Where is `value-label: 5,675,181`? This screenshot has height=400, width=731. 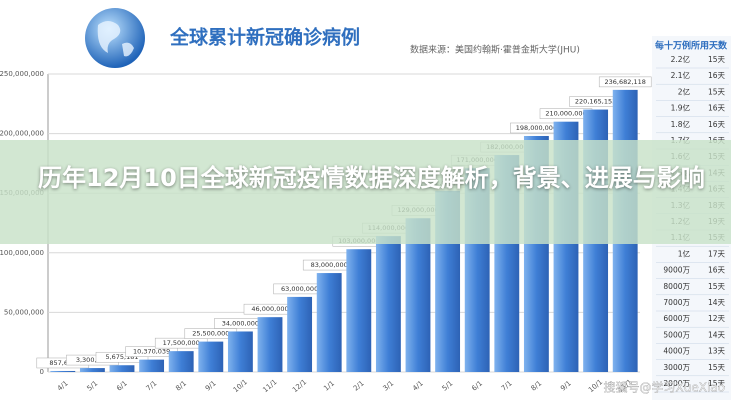 value-label: 5,675,181 is located at coordinates (121, 357).